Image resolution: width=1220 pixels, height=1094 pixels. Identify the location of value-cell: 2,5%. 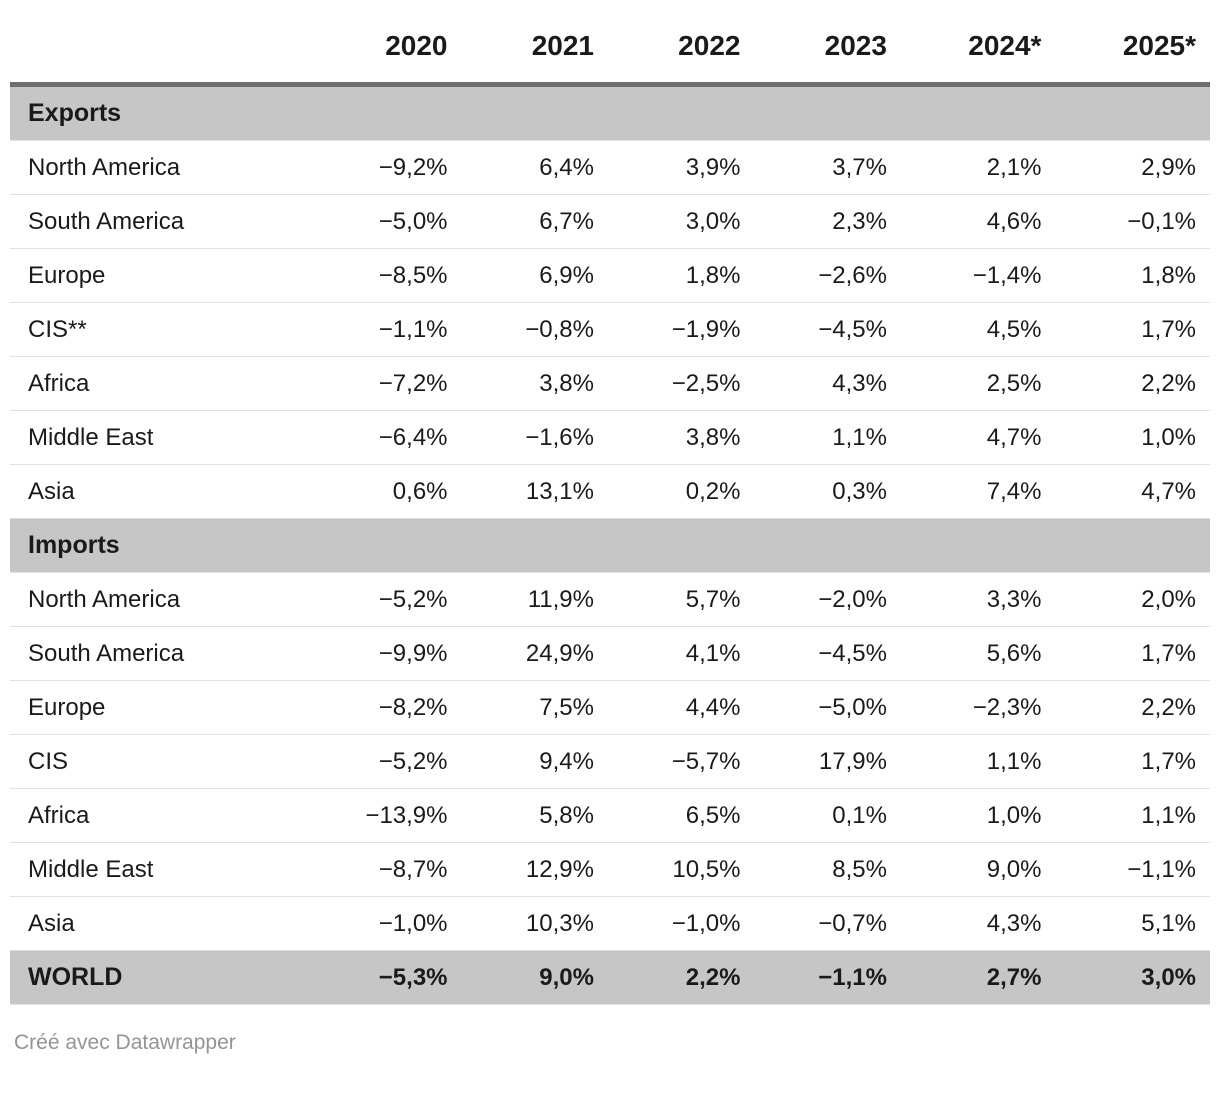
(978, 383).